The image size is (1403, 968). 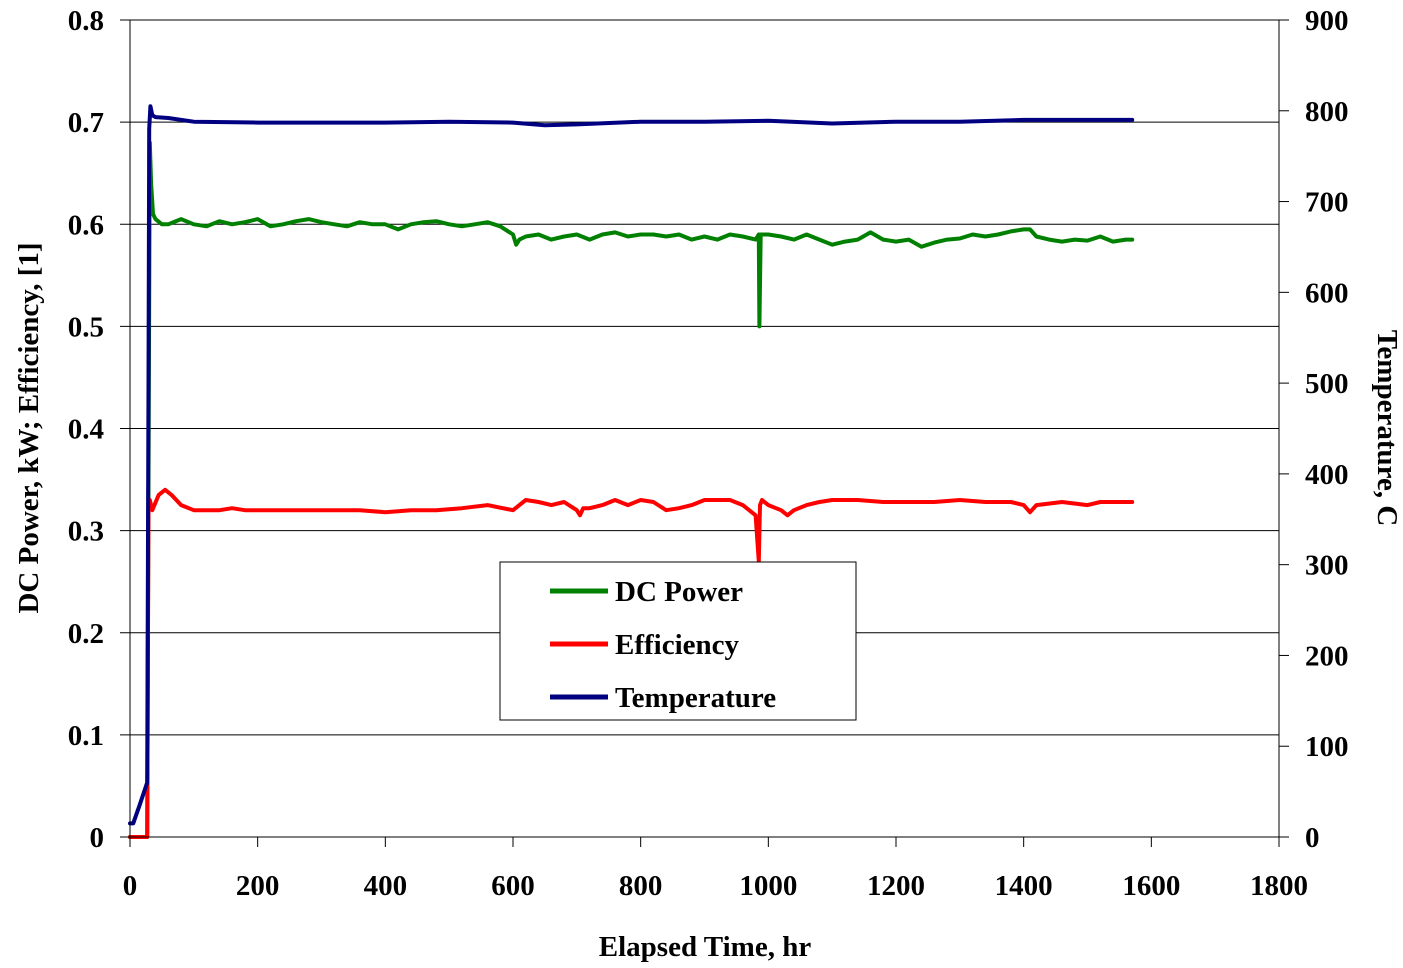 What do you see at coordinates (86, 634) in the screenshot?
I see `y-left-tick-label: 0.2` at bounding box center [86, 634].